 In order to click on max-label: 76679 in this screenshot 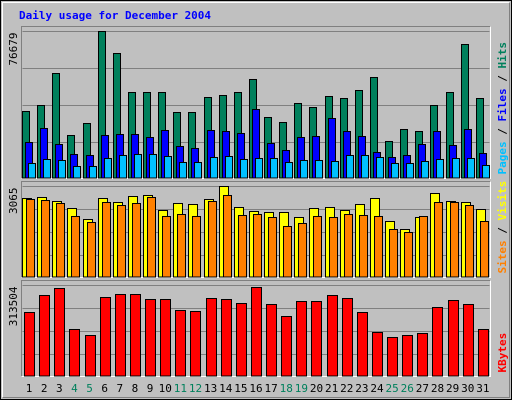, I will do `click(13, 49)`.